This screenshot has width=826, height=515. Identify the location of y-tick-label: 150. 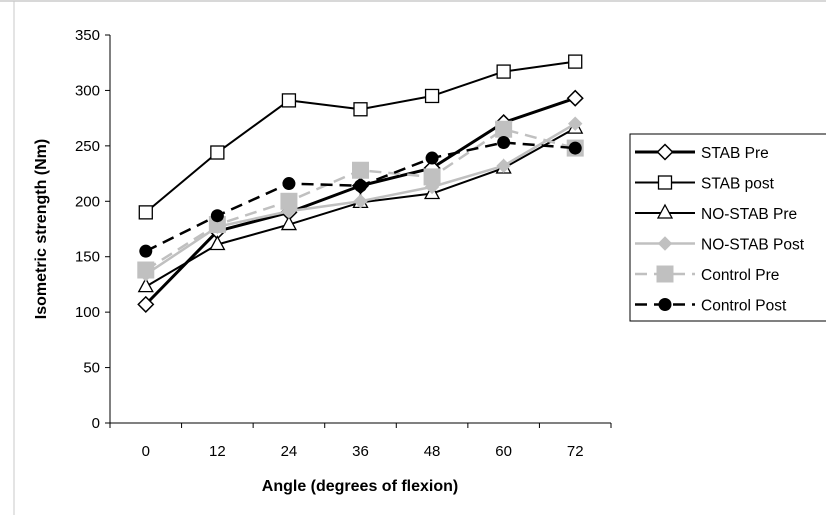
(87, 257).